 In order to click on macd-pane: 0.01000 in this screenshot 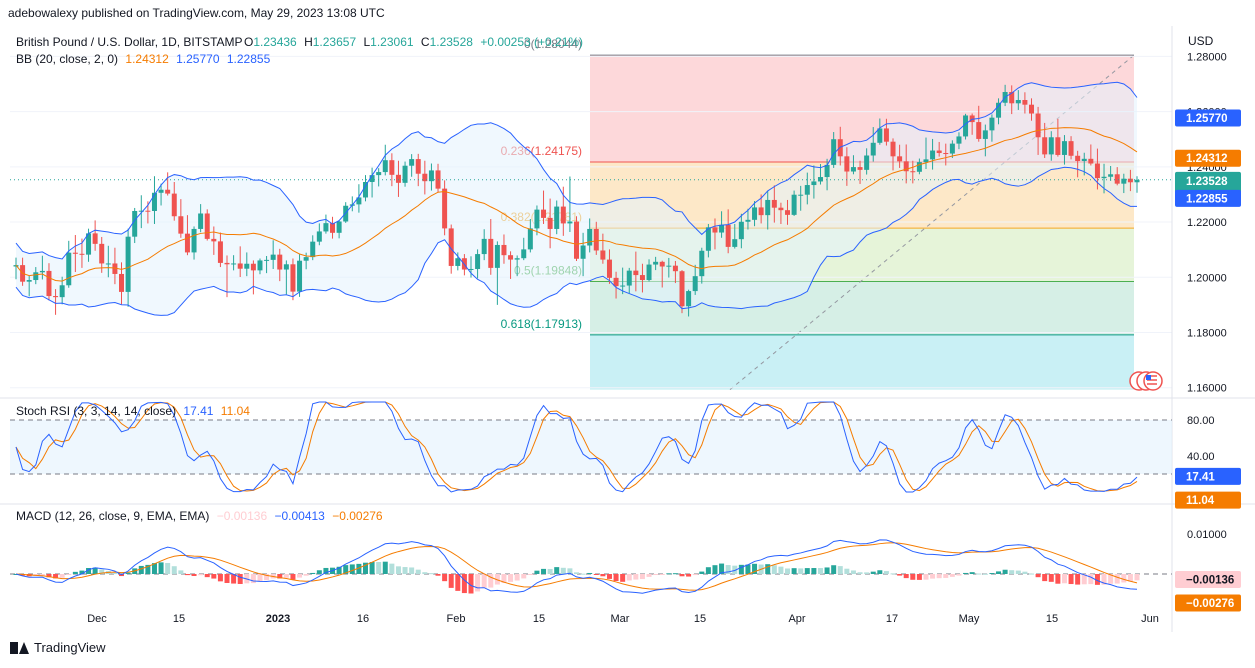, I will do `click(618, 561)`.